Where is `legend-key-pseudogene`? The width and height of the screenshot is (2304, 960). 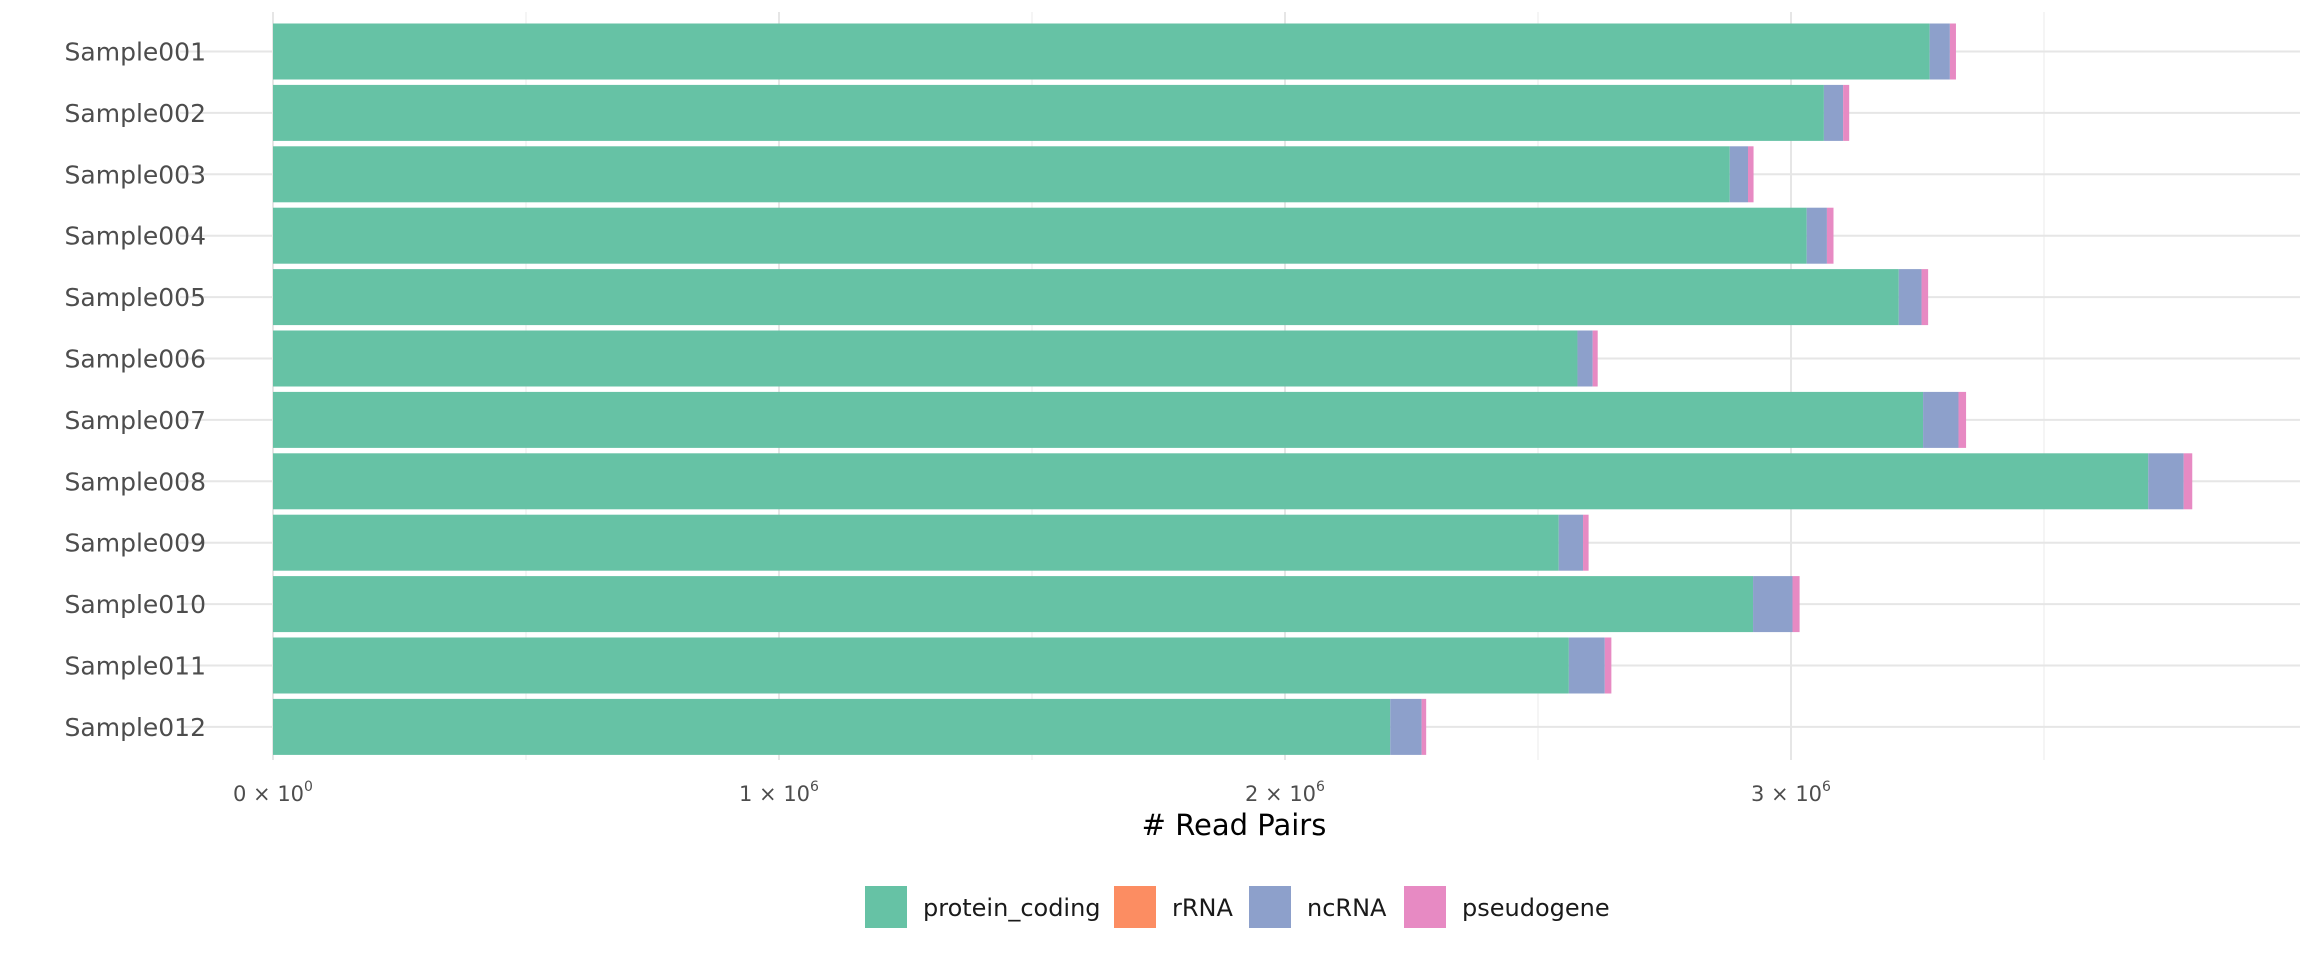
legend-key-pseudogene is located at coordinates (1425, 907).